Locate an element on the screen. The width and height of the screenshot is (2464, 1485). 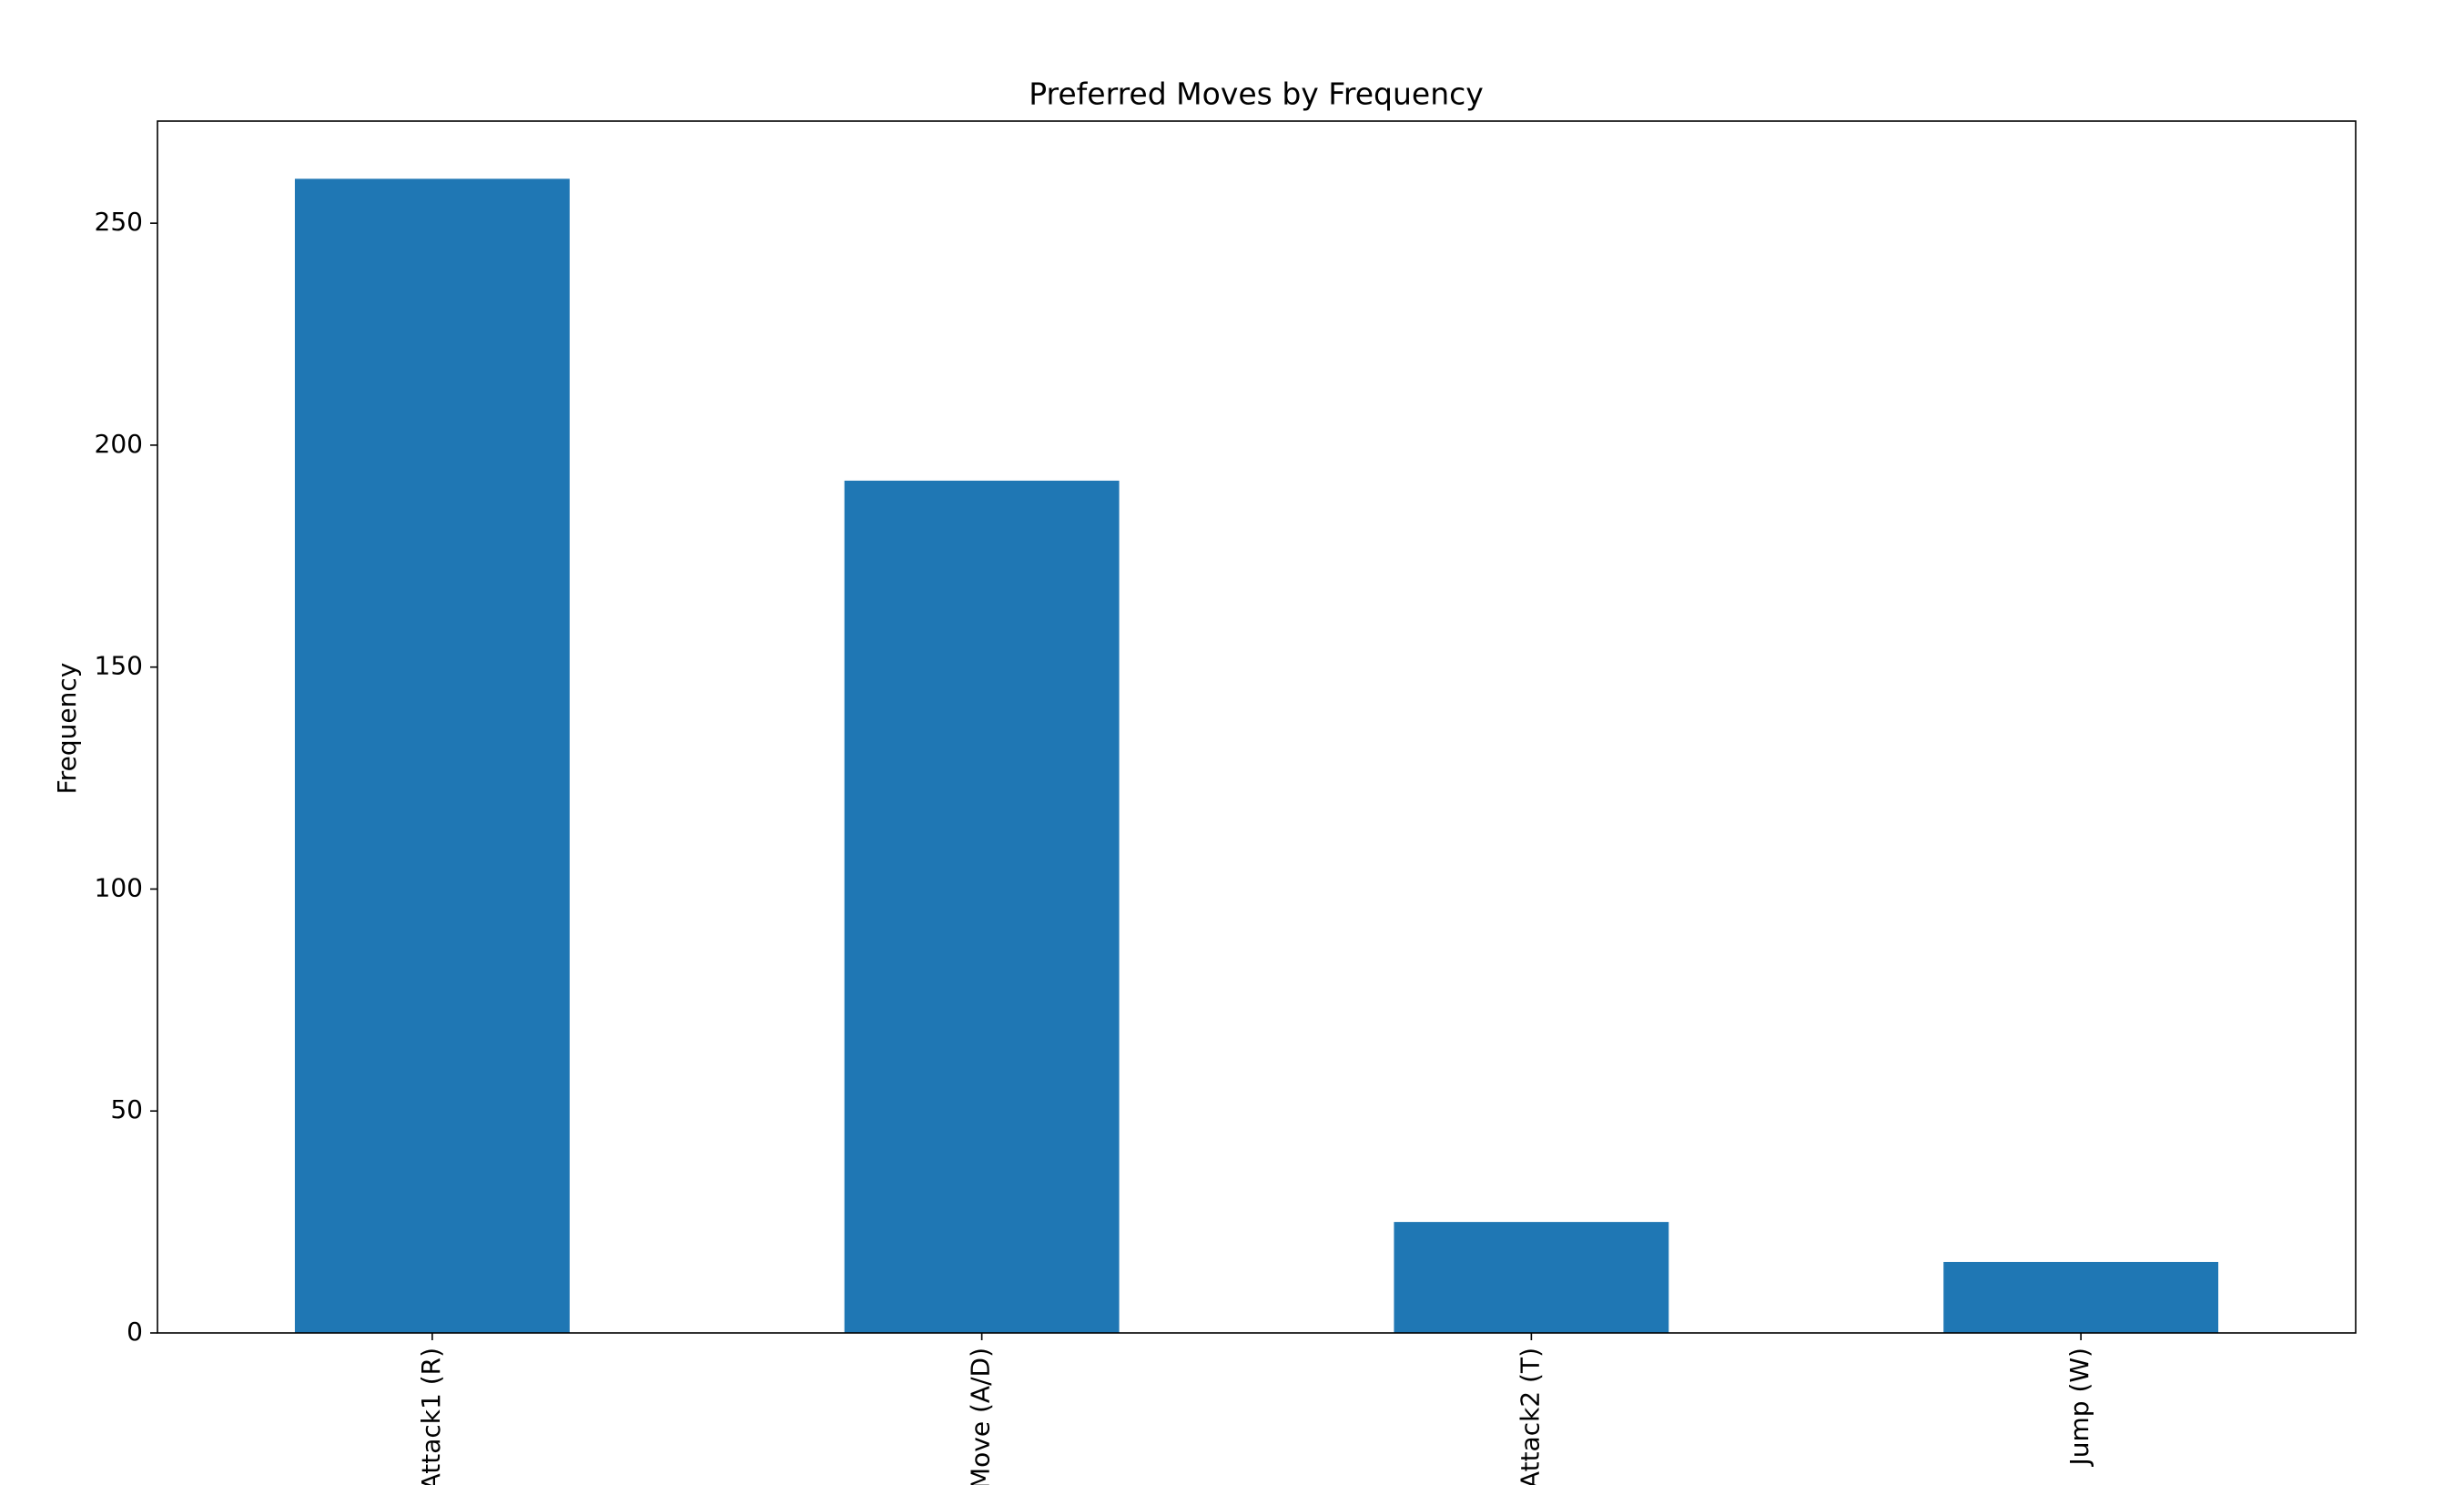
y-tick-label: 200 is located at coordinates (119, 444).